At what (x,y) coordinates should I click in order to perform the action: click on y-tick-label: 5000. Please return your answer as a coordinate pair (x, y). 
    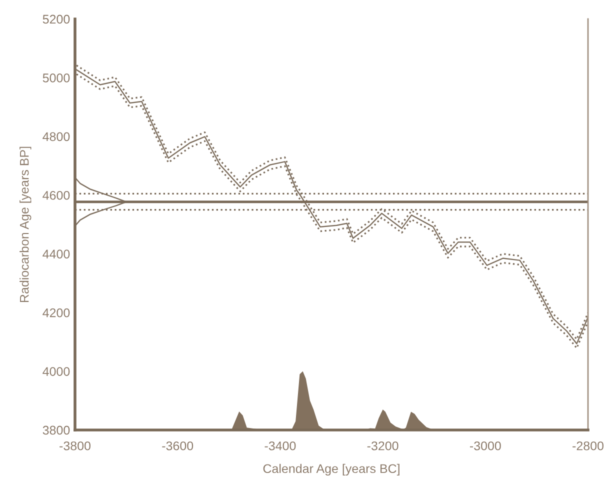
    Looking at the image, I should click on (56, 78).